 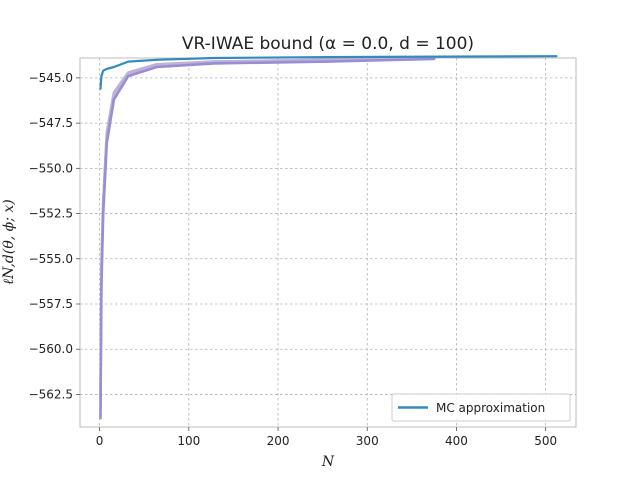 I want to click on legend-box, so click(x=481, y=407).